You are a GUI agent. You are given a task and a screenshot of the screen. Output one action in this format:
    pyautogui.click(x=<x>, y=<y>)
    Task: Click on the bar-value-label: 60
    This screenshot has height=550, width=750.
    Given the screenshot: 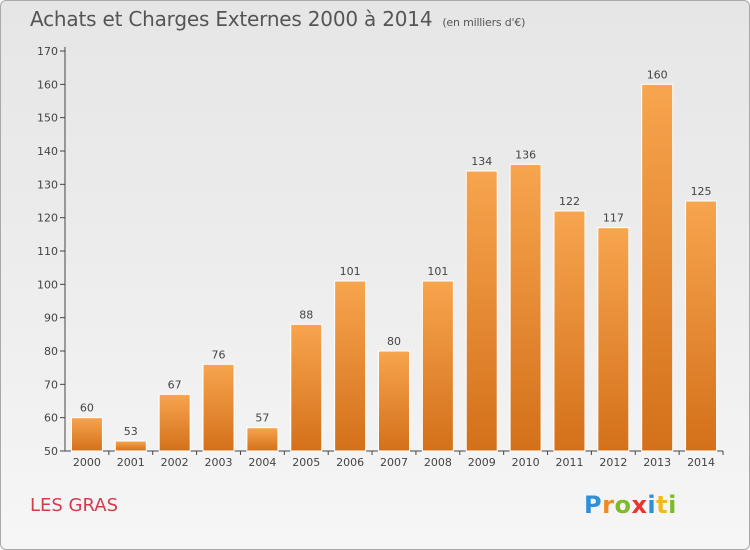 What is the action you would take?
    pyautogui.click(x=87, y=408)
    